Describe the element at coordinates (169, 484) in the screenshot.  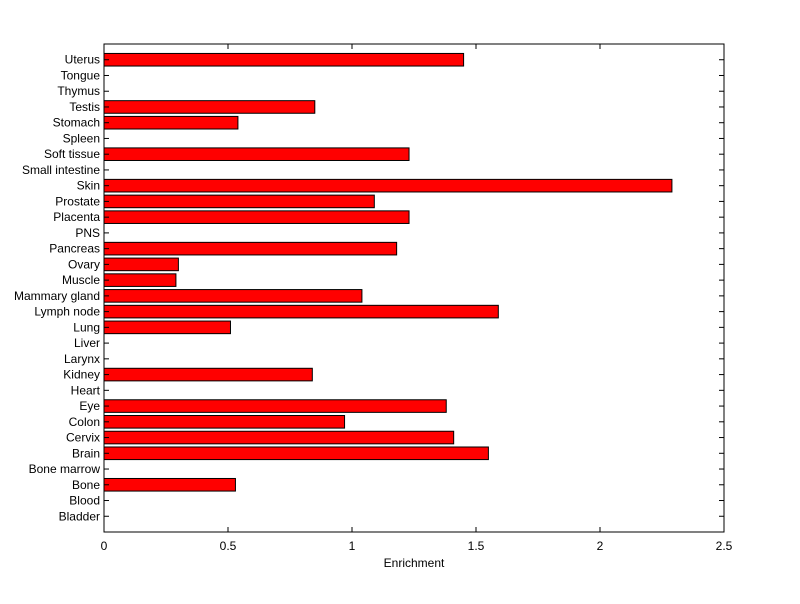
I see `bar-bone` at that location.